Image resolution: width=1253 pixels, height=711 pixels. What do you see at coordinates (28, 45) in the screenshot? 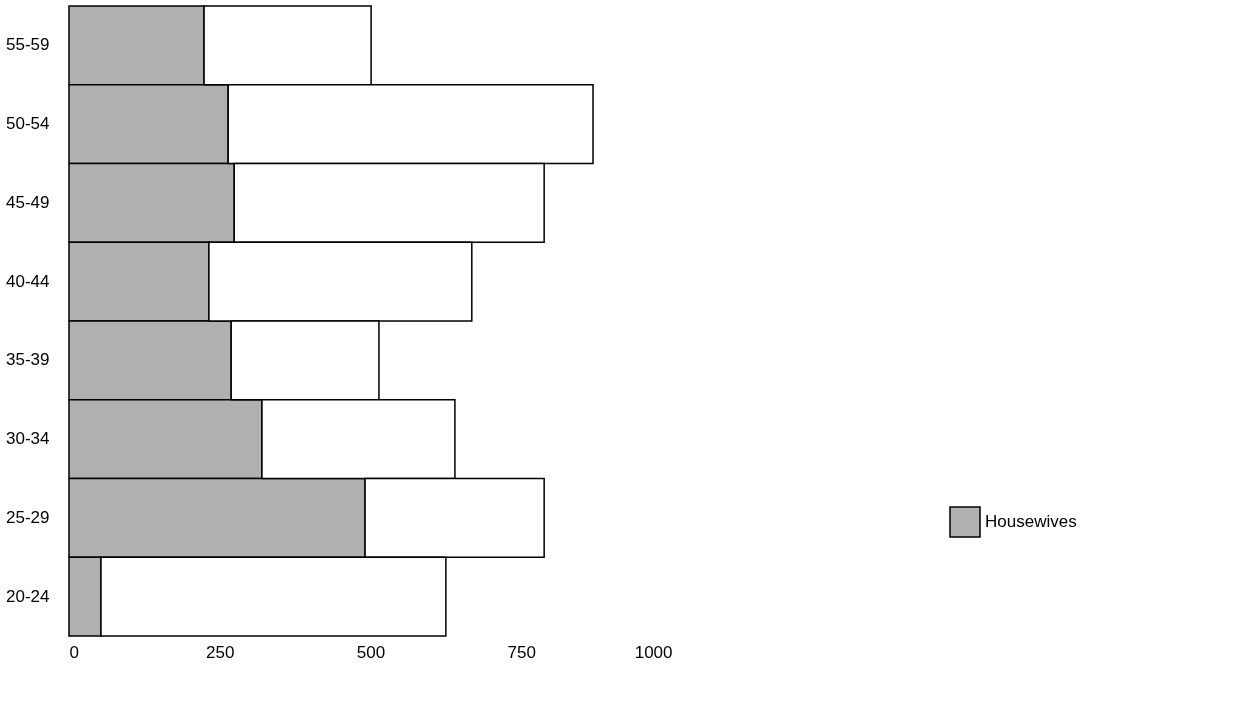
I see `y-tick-label: 55-59` at bounding box center [28, 45].